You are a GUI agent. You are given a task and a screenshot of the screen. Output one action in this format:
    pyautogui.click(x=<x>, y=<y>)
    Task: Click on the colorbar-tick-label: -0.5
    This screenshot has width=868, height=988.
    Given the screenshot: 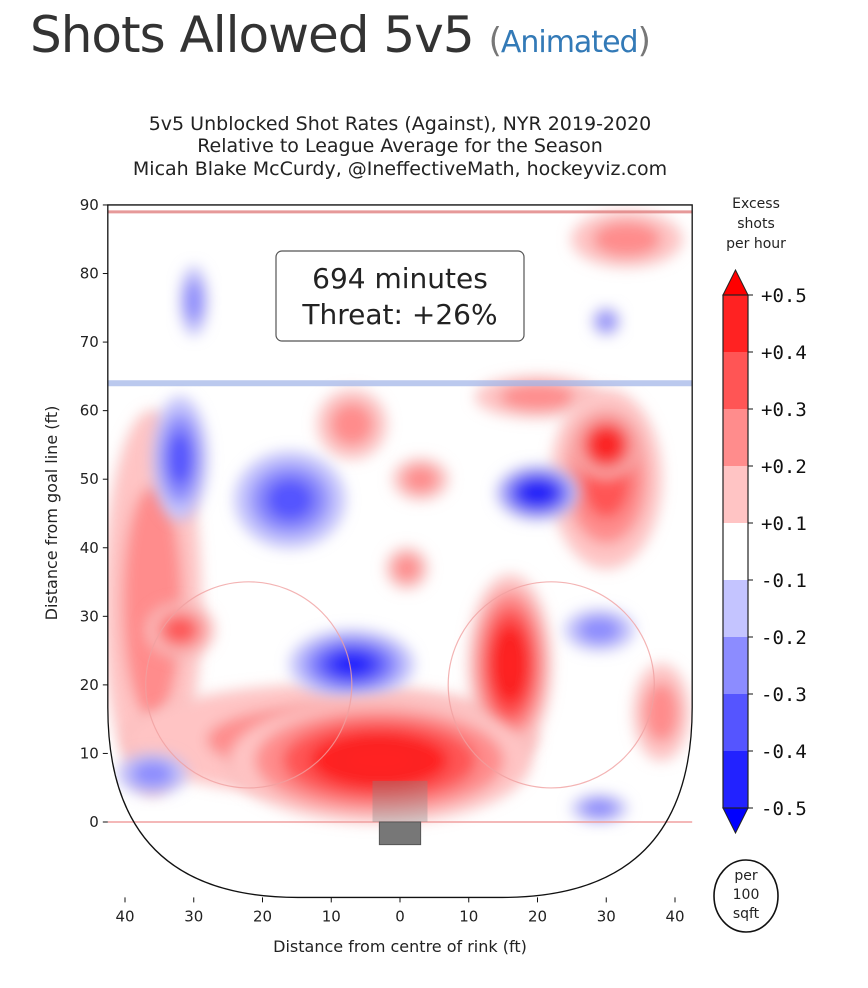 What is the action you would take?
    pyautogui.click(x=784, y=809)
    